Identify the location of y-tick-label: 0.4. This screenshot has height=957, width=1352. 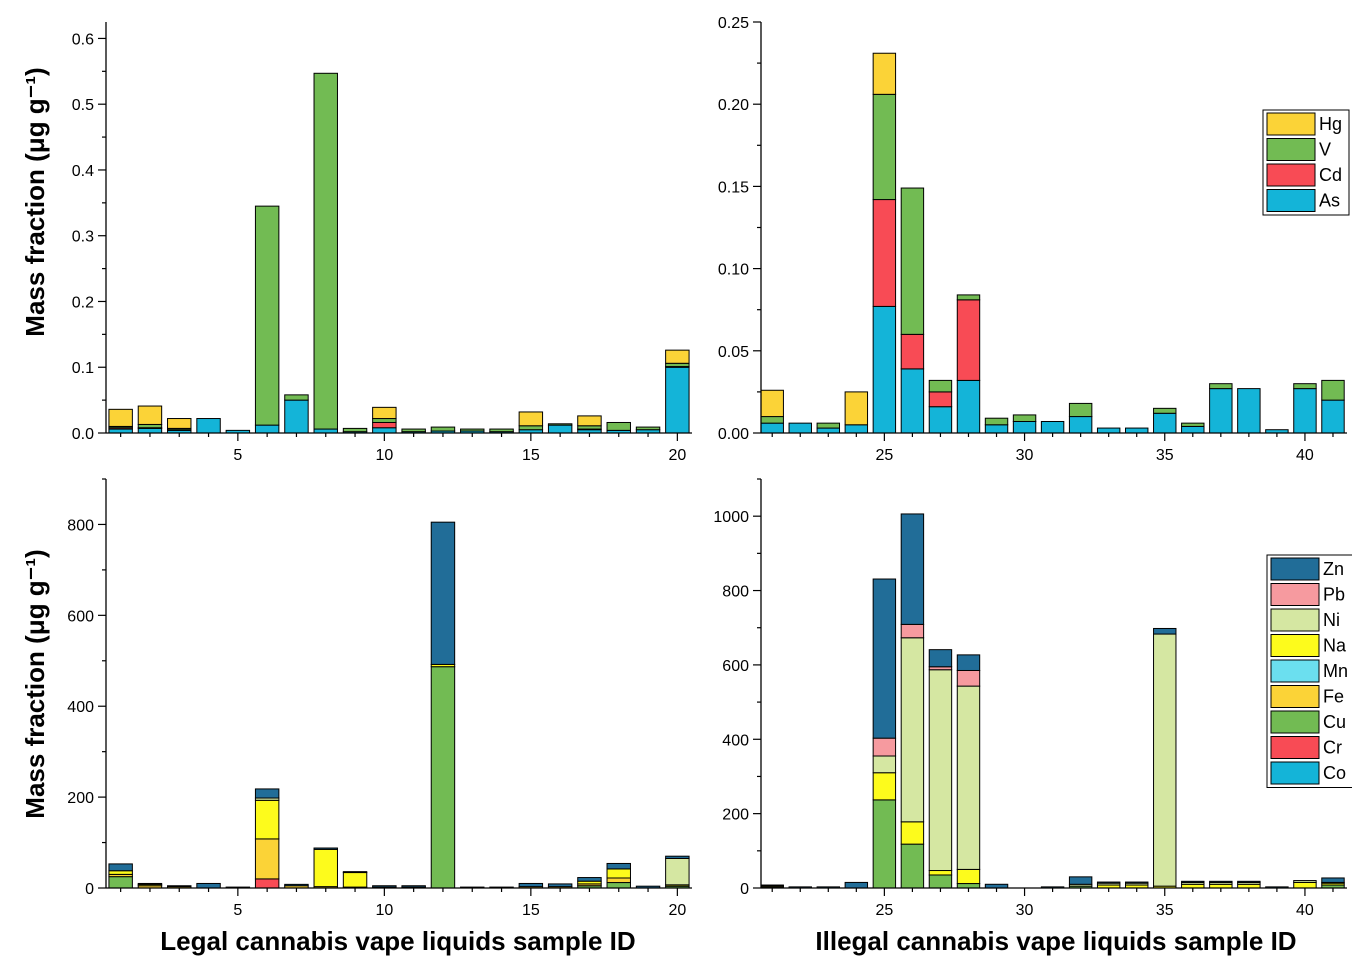
(83, 171).